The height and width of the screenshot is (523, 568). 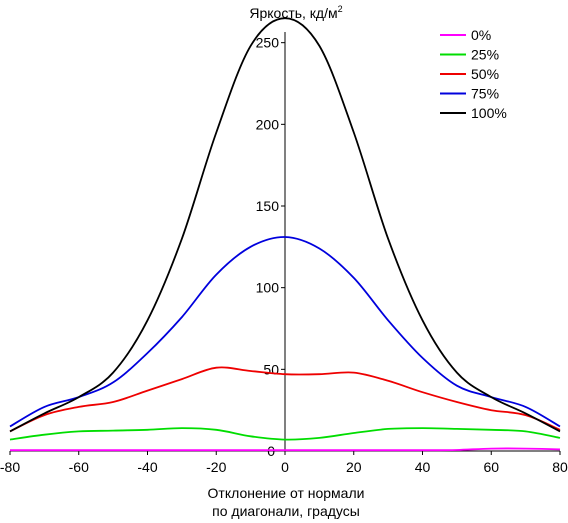 I want to click on x-tick-label: 60, so click(x=491, y=467).